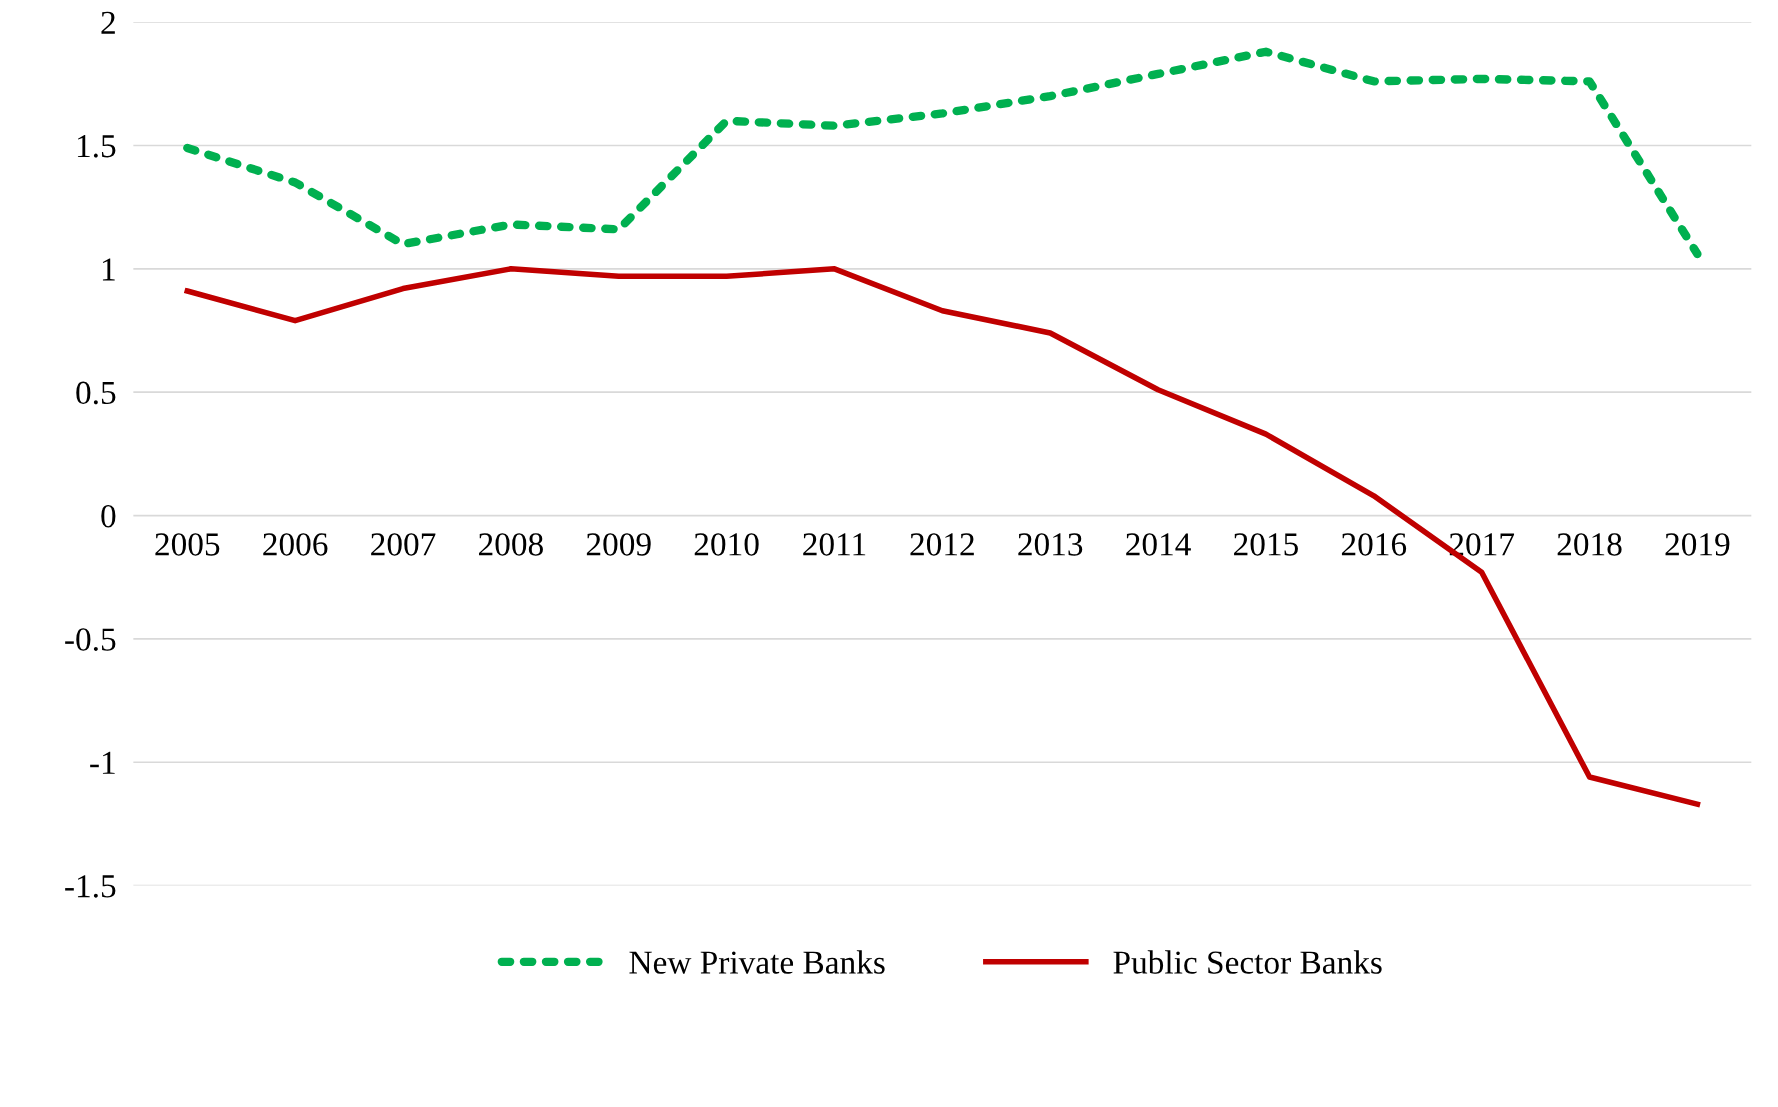 The height and width of the screenshot is (1107, 1778). What do you see at coordinates (90, 886) in the screenshot?
I see `y-tick-label: -1.5` at bounding box center [90, 886].